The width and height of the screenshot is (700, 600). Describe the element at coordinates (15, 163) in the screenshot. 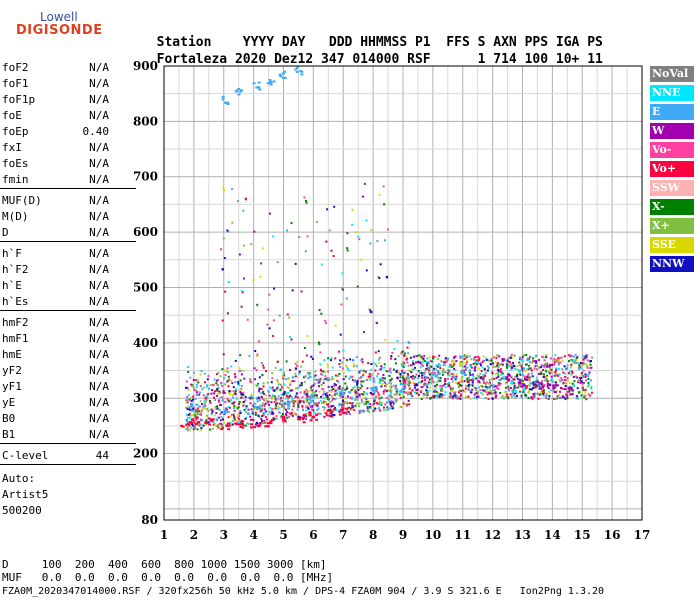

I see `param-label: foEs` at that location.